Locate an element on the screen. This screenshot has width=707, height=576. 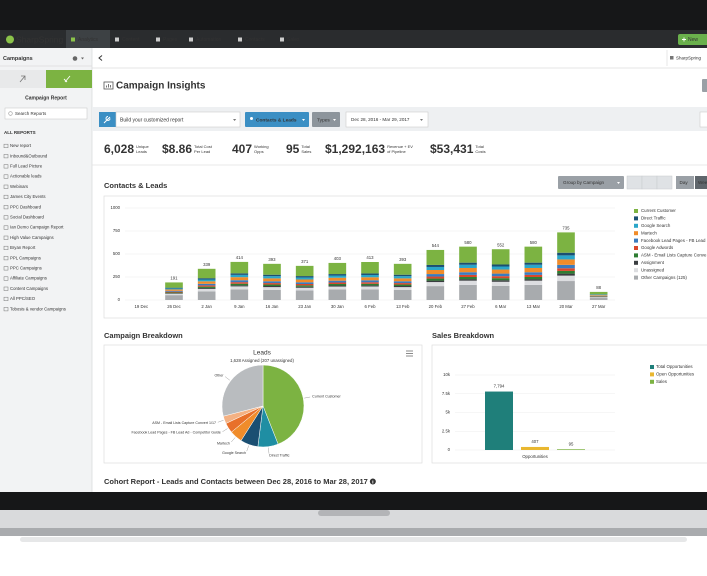
new-button is located at coordinates (692, 39).